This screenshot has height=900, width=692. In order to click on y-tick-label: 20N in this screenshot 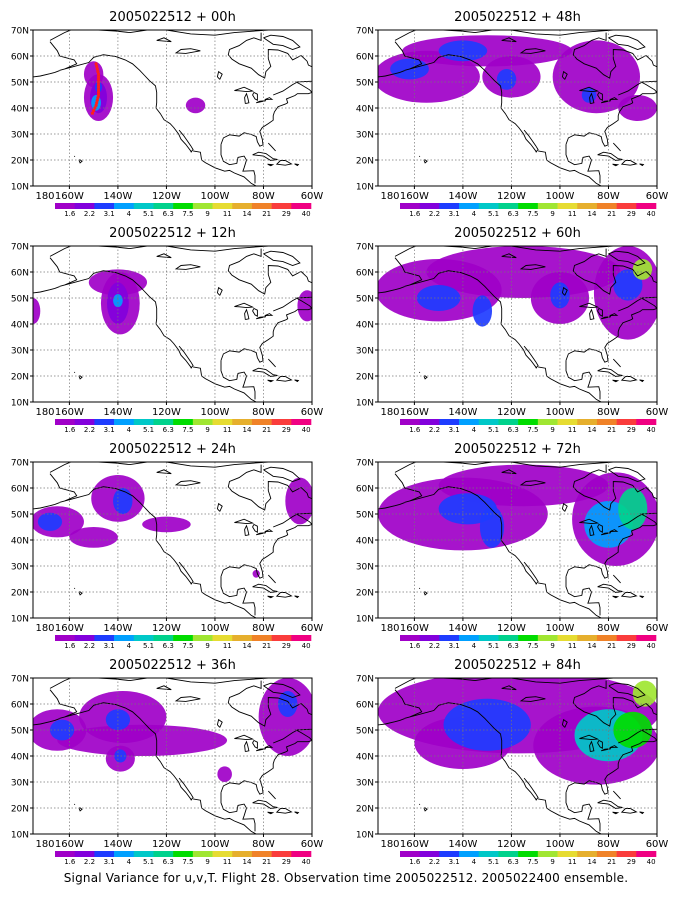, I will do `click(365, 378)`.